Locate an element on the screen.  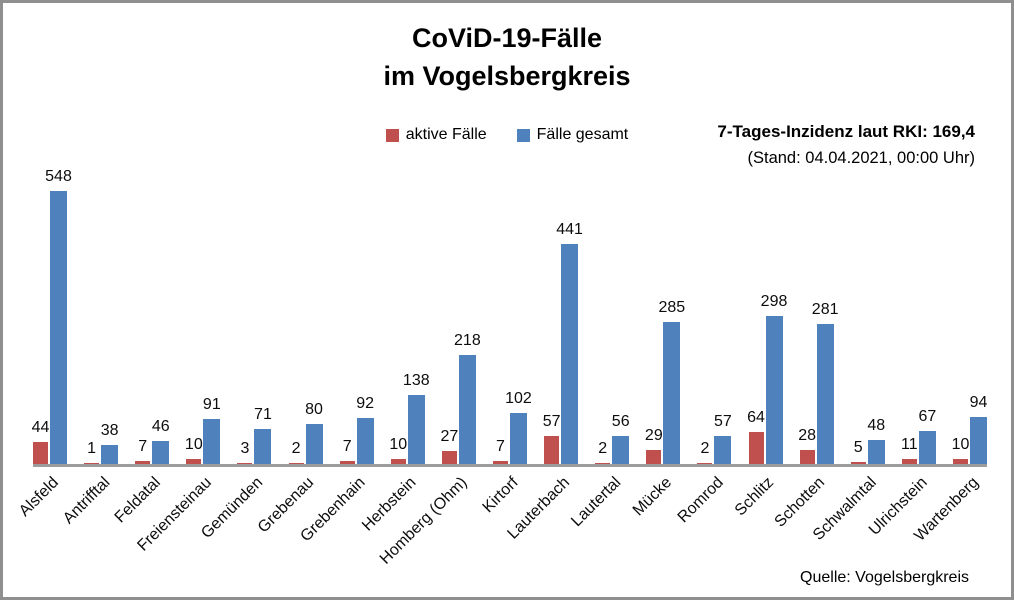
bar-col-active: 11 is located at coordinates (909, 323).